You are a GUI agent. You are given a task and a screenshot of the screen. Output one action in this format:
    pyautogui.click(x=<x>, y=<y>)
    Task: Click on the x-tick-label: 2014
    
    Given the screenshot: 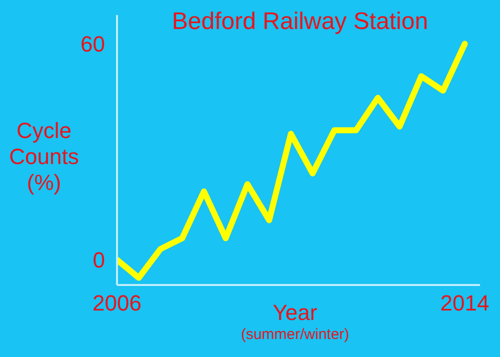 What is the action you would take?
    pyautogui.click(x=465, y=303)
    